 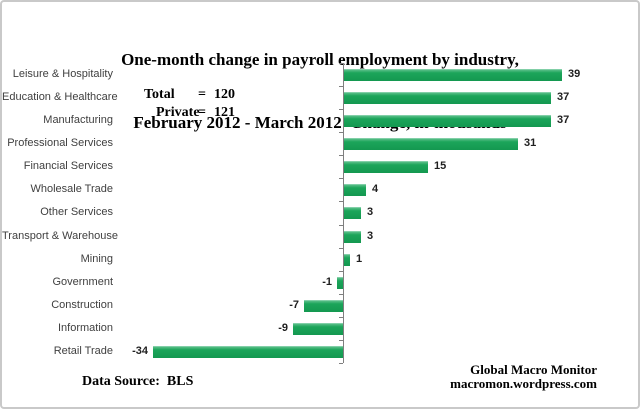 What do you see at coordinates (62, 74) in the screenshot?
I see `category-label: Leisure & Hospitality` at bounding box center [62, 74].